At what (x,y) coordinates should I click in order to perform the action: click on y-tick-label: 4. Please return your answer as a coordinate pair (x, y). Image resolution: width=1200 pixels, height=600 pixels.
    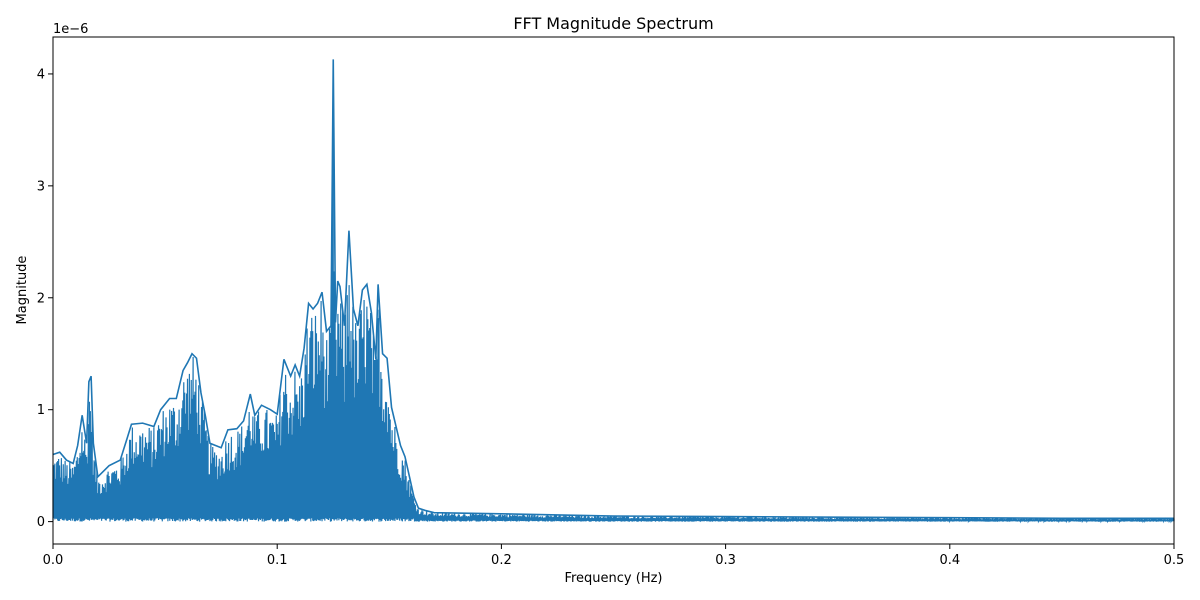
    Looking at the image, I should click on (41, 74).